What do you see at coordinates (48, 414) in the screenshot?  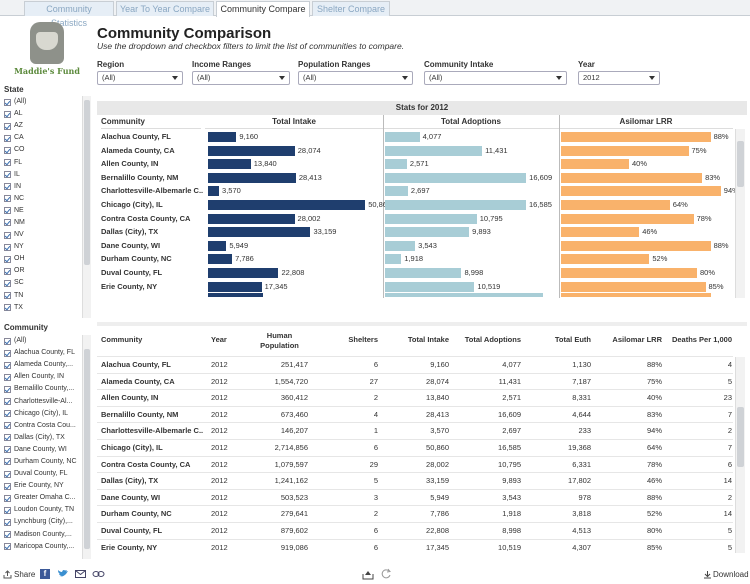 I see `community-checkbox-item: Chicago (City), IL` at bounding box center [48, 414].